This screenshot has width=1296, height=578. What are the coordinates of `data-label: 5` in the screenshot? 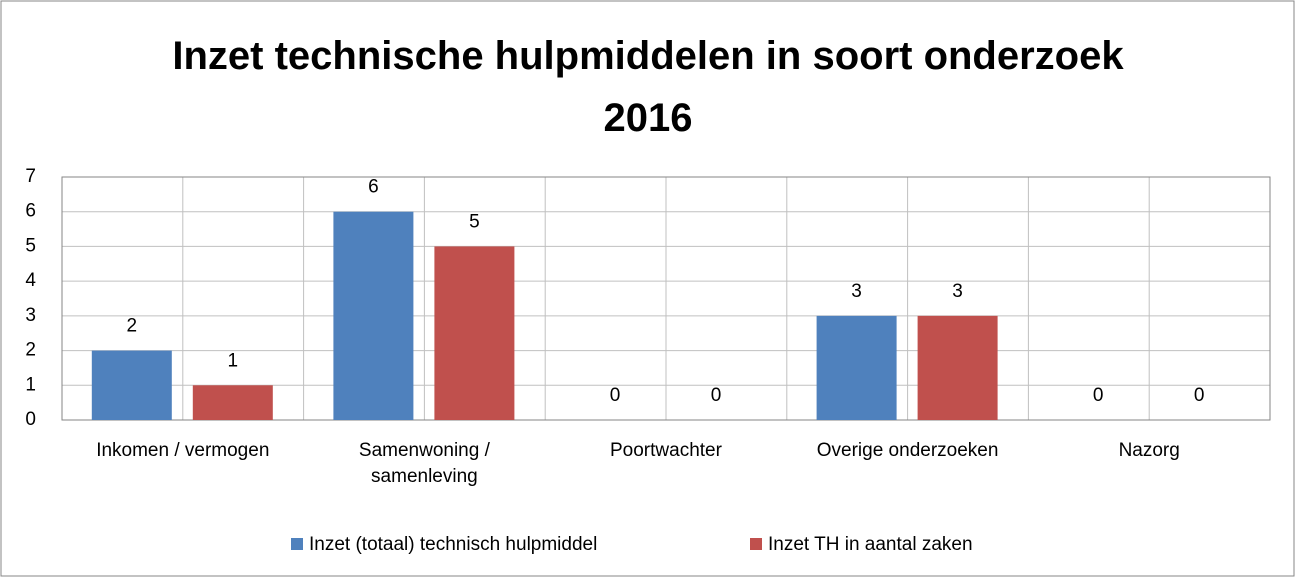 It's located at (474, 221).